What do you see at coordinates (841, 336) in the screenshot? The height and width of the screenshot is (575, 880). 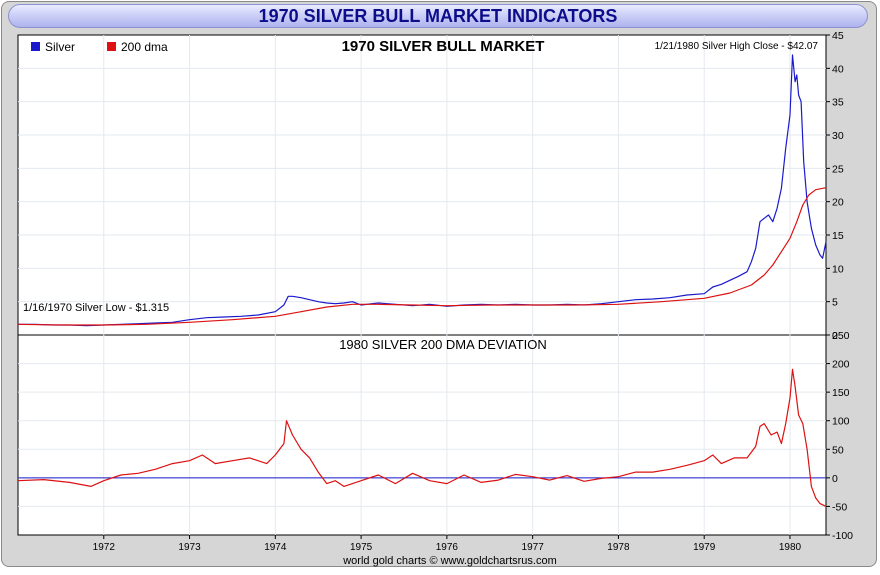 I see `y-tick-label: 250` at bounding box center [841, 336].